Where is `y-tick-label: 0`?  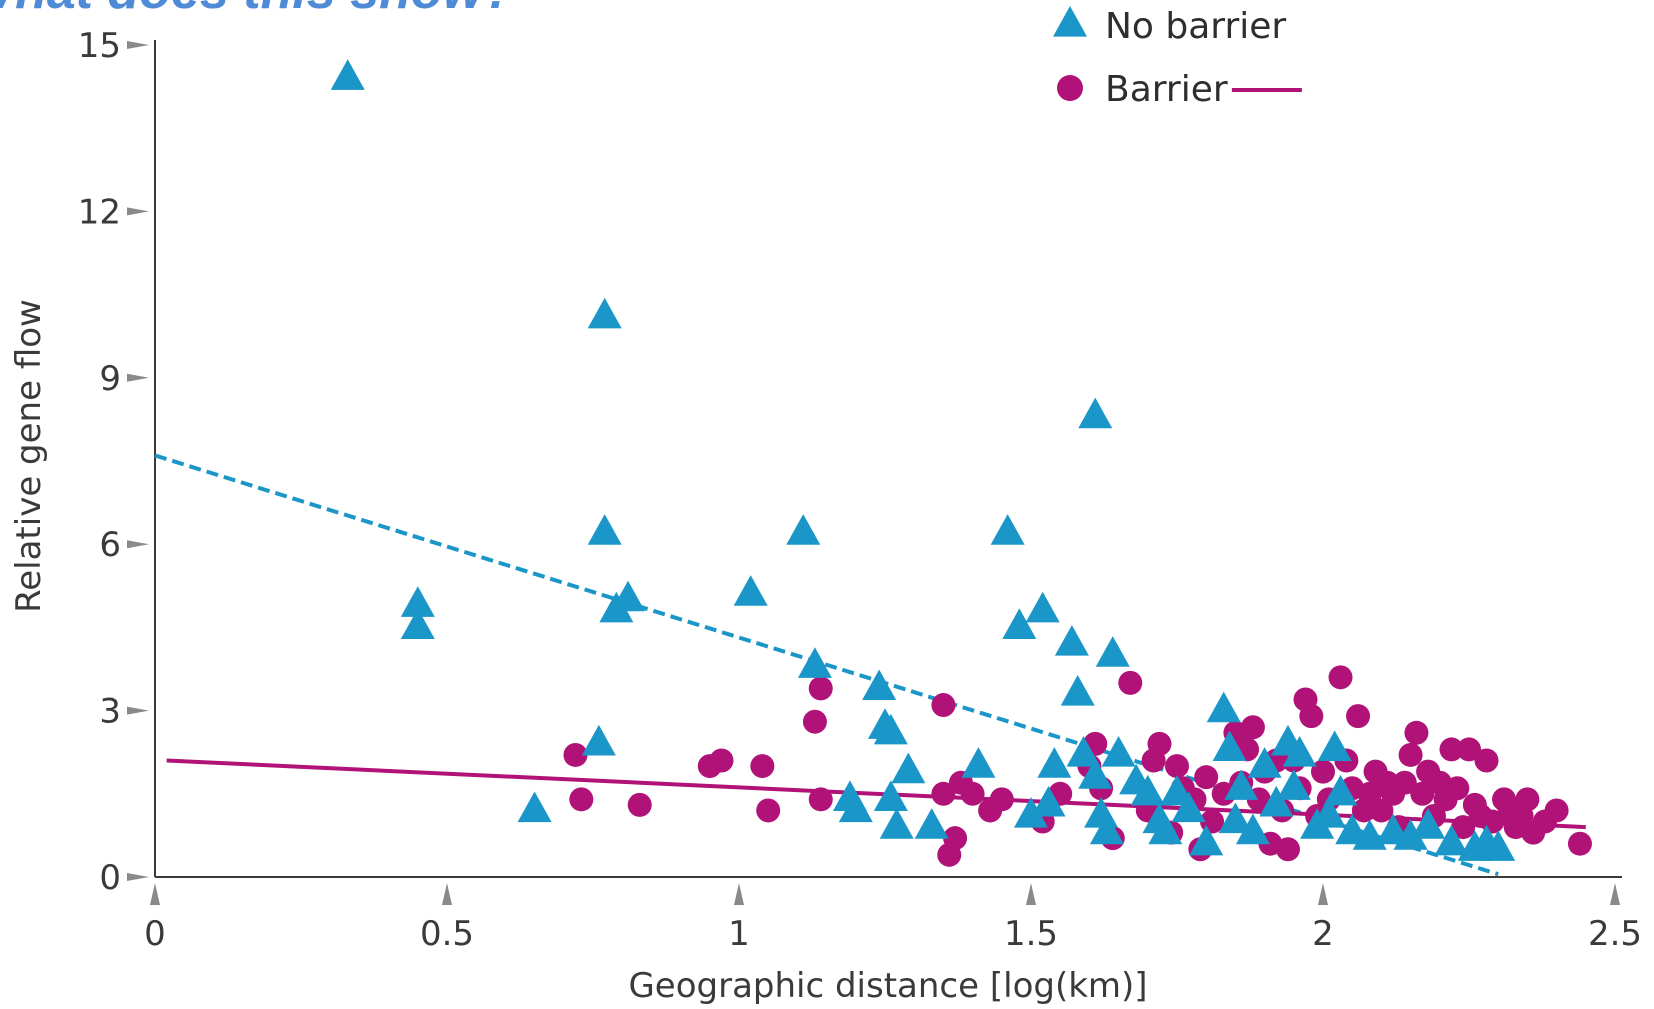 y-tick-label: 0 is located at coordinates (110, 878).